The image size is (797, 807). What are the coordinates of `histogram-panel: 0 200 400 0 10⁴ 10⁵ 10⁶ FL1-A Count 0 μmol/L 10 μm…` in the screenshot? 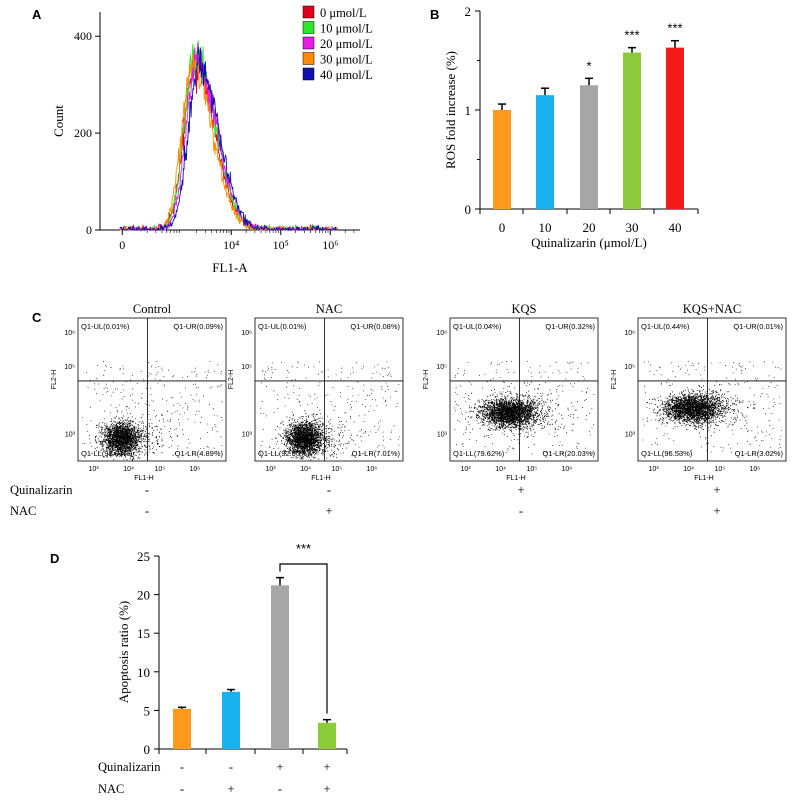 It's located at (212, 140).